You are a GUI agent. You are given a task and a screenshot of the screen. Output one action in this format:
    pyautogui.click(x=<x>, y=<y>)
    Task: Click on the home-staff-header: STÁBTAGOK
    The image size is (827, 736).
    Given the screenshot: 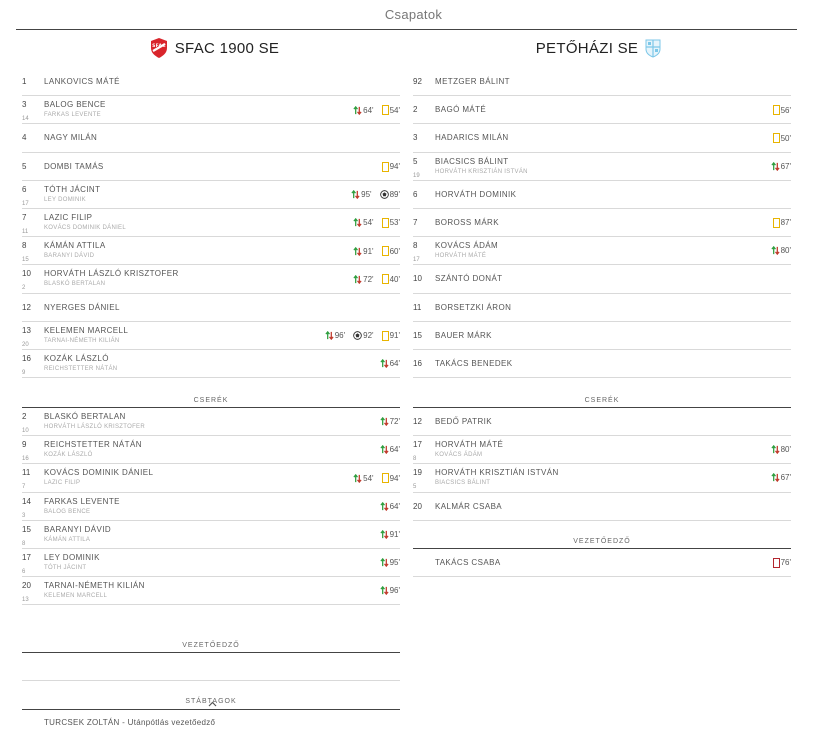 What is the action you would take?
    pyautogui.click(x=211, y=696)
    